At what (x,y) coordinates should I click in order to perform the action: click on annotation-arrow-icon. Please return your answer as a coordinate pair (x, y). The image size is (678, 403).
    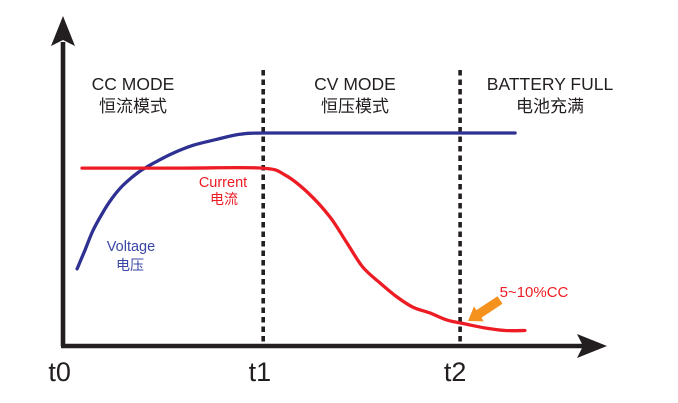
    Looking at the image, I should click on (485, 309).